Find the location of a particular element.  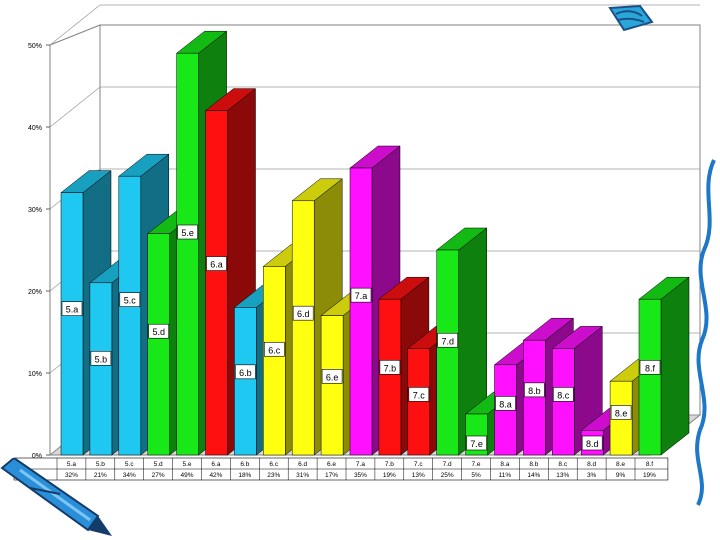

y-tick-label: 20% is located at coordinates (35, 292).